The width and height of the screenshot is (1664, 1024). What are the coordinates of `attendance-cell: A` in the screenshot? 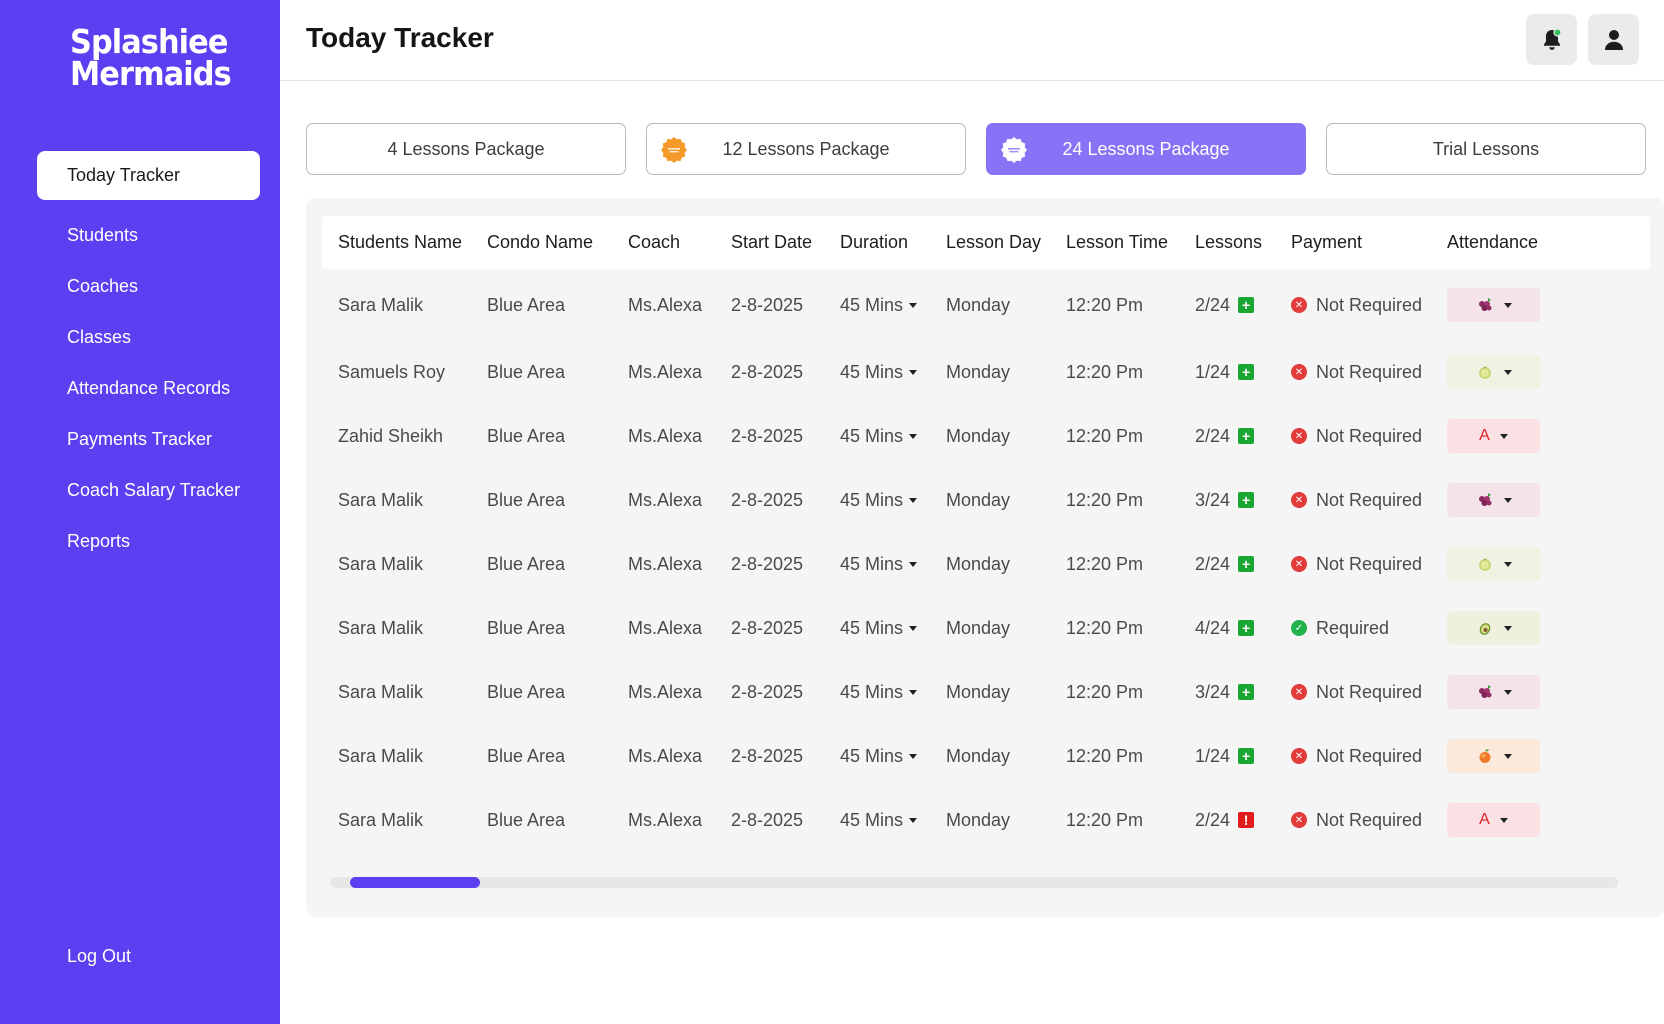 It's located at (1493, 436).